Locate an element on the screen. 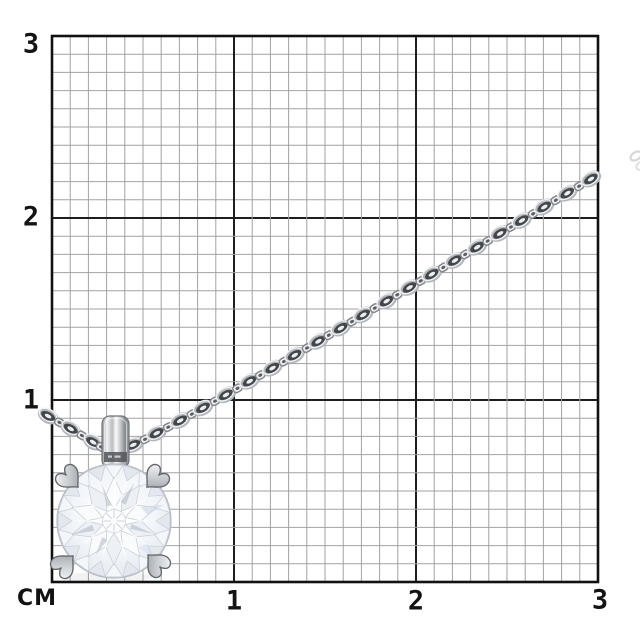 The width and height of the screenshot is (640, 640). y-axis-tick-1: 1 is located at coordinates (31, 400).